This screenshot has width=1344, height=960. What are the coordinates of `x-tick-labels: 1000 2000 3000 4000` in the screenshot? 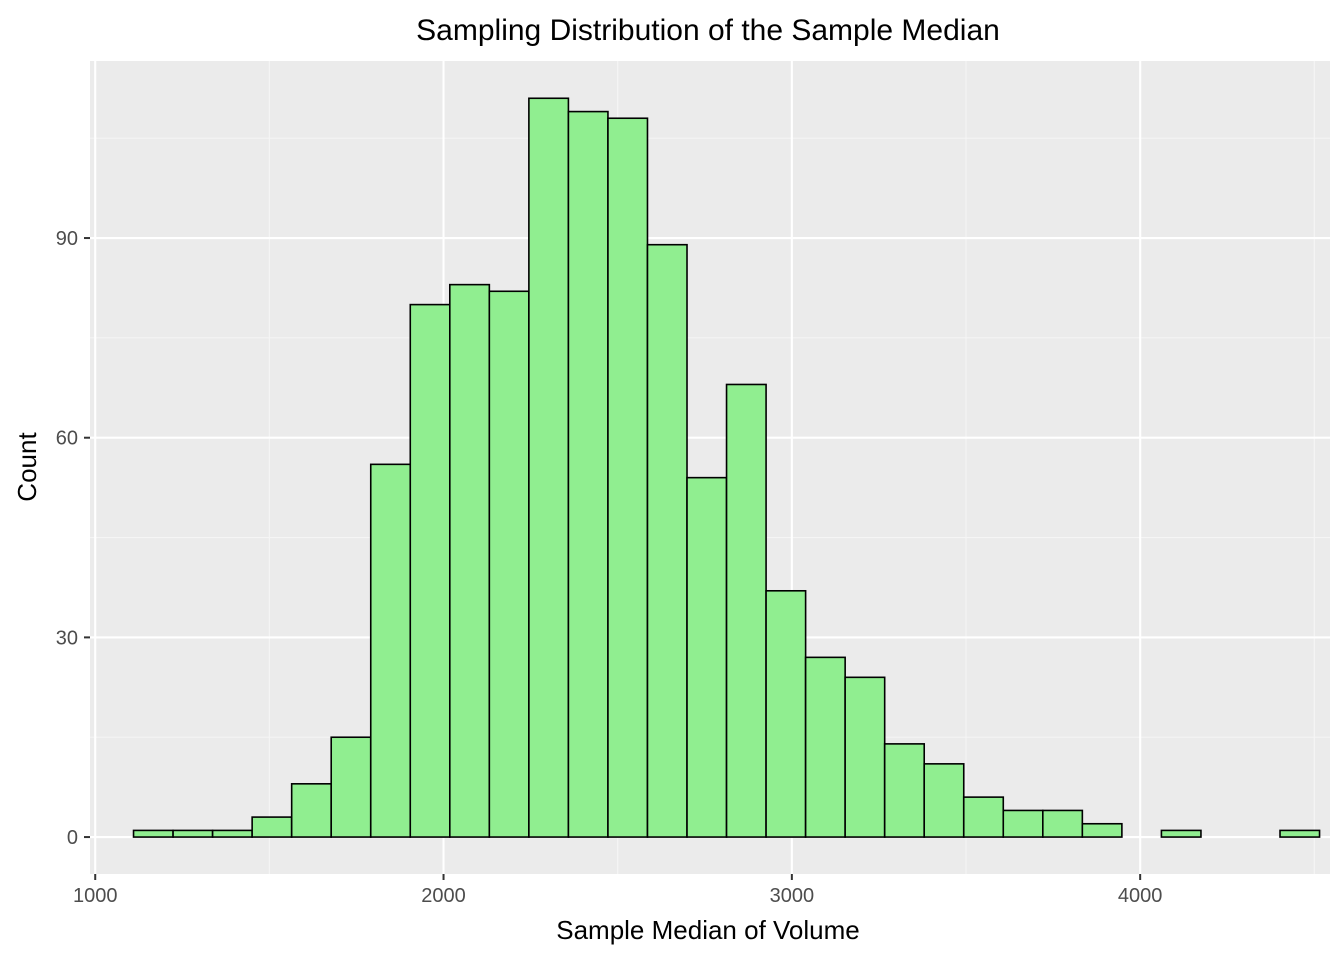 It's located at (617, 896).